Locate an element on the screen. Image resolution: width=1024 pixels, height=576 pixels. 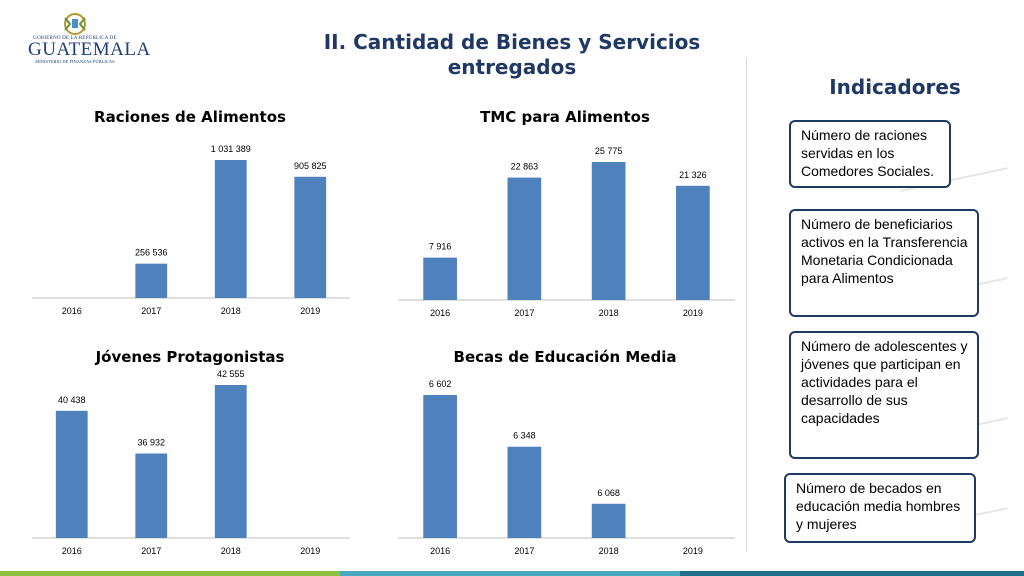
vertical-divider is located at coordinates (746, 305).